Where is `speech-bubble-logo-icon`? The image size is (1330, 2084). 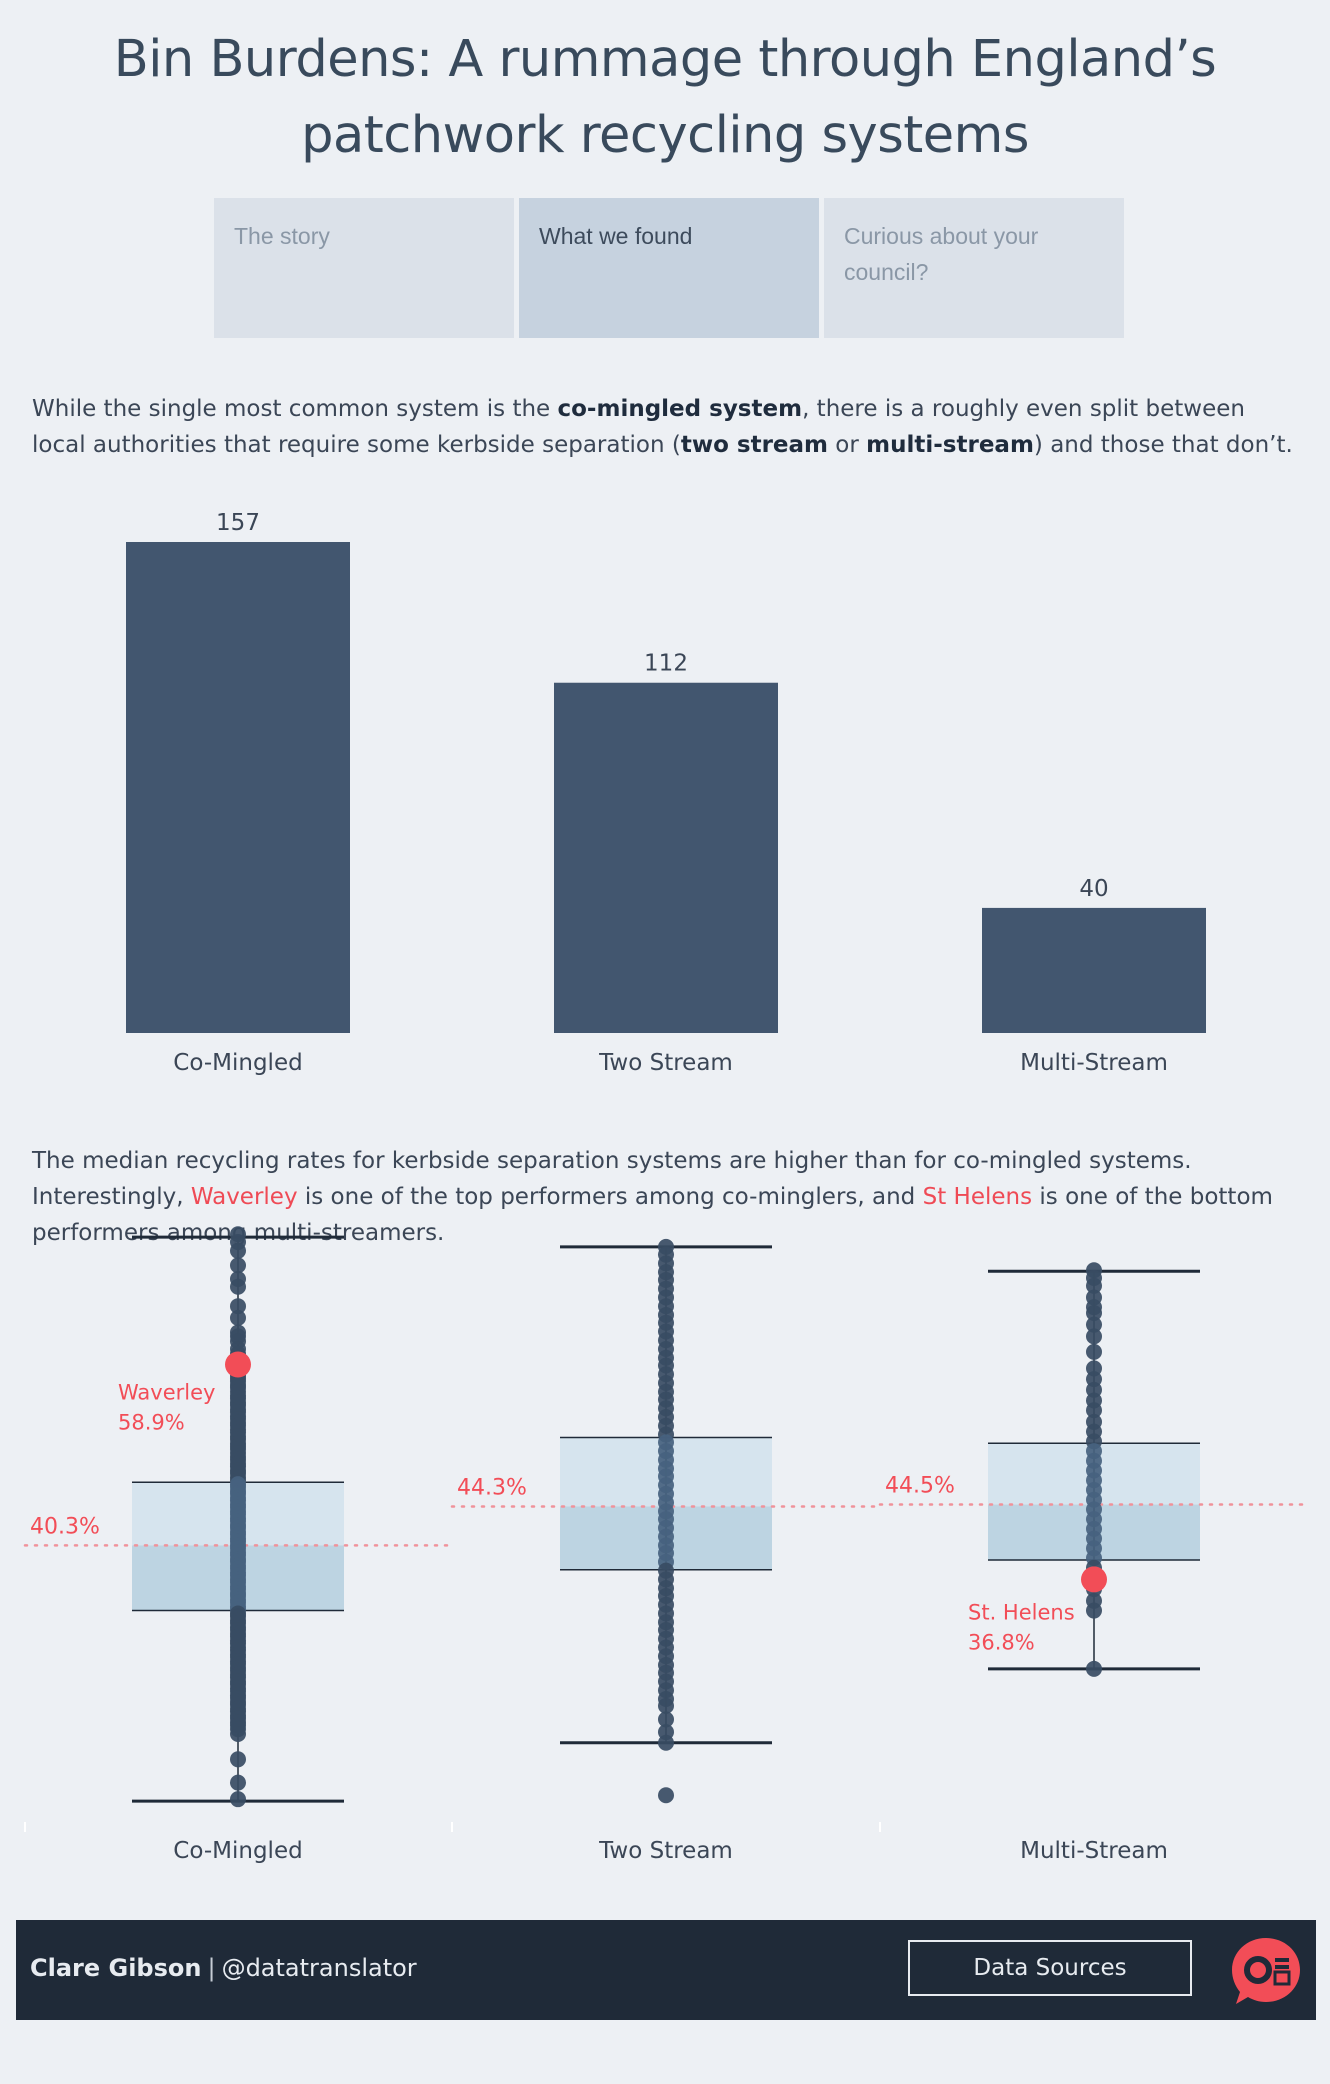 speech-bubble-logo-icon is located at coordinates (1266, 1972).